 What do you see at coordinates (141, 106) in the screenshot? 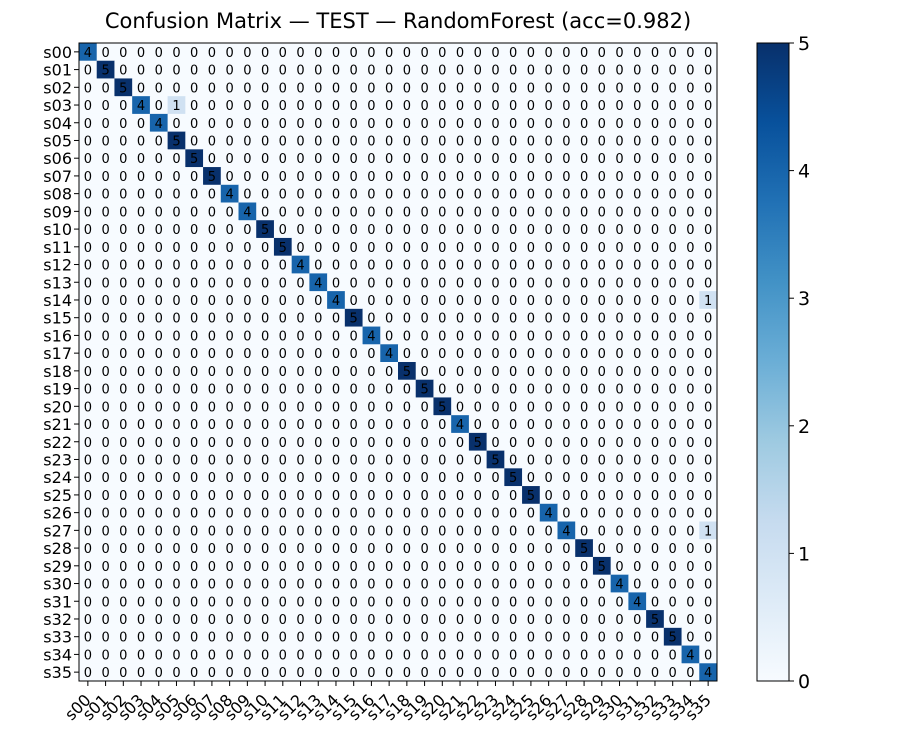
I see `cell-value-label: 4` at bounding box center [141, 106].